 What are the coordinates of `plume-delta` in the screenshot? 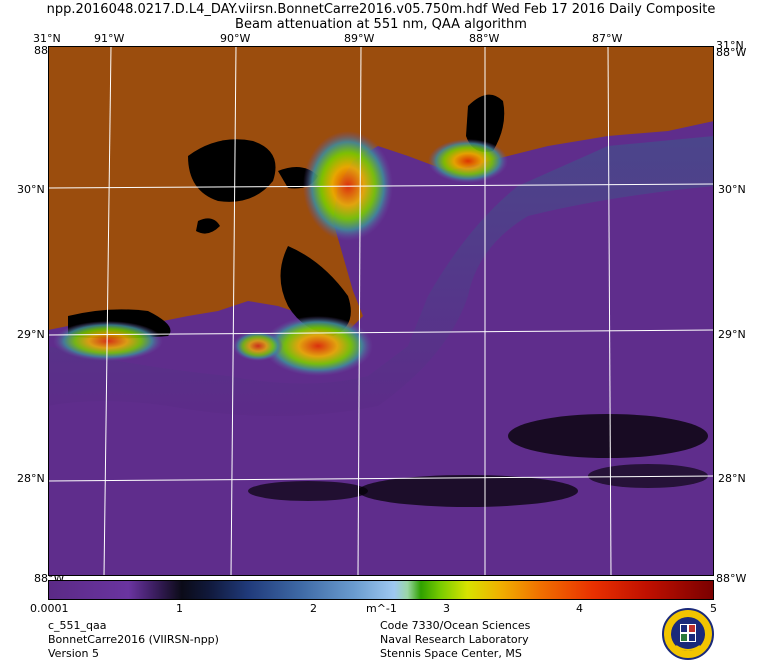 It's located at (318, 346).